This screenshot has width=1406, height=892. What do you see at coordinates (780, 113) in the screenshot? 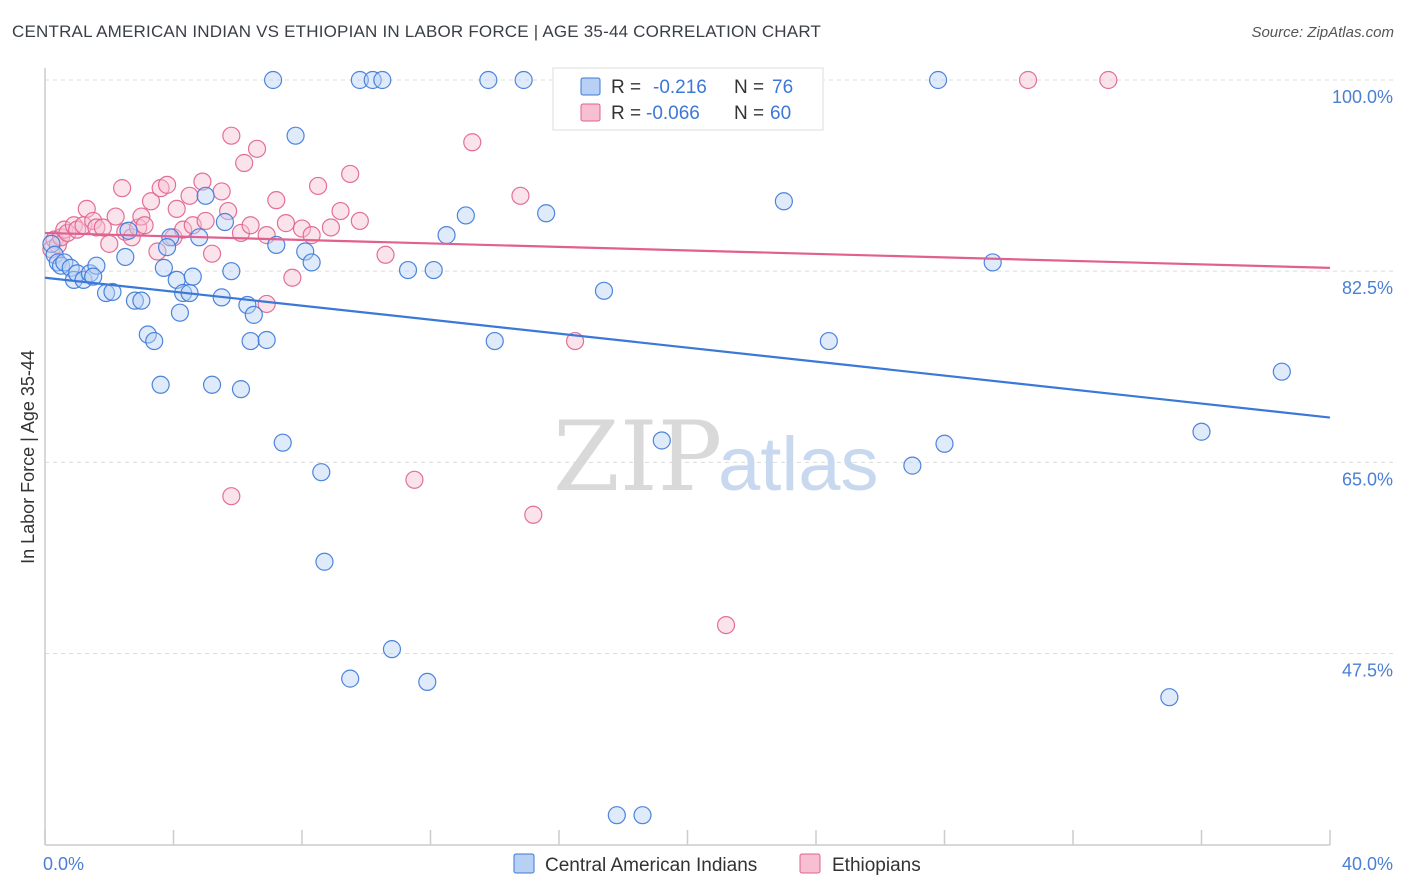
I see `legend-n-value-pink: 60` at bounding box center [780, 113].